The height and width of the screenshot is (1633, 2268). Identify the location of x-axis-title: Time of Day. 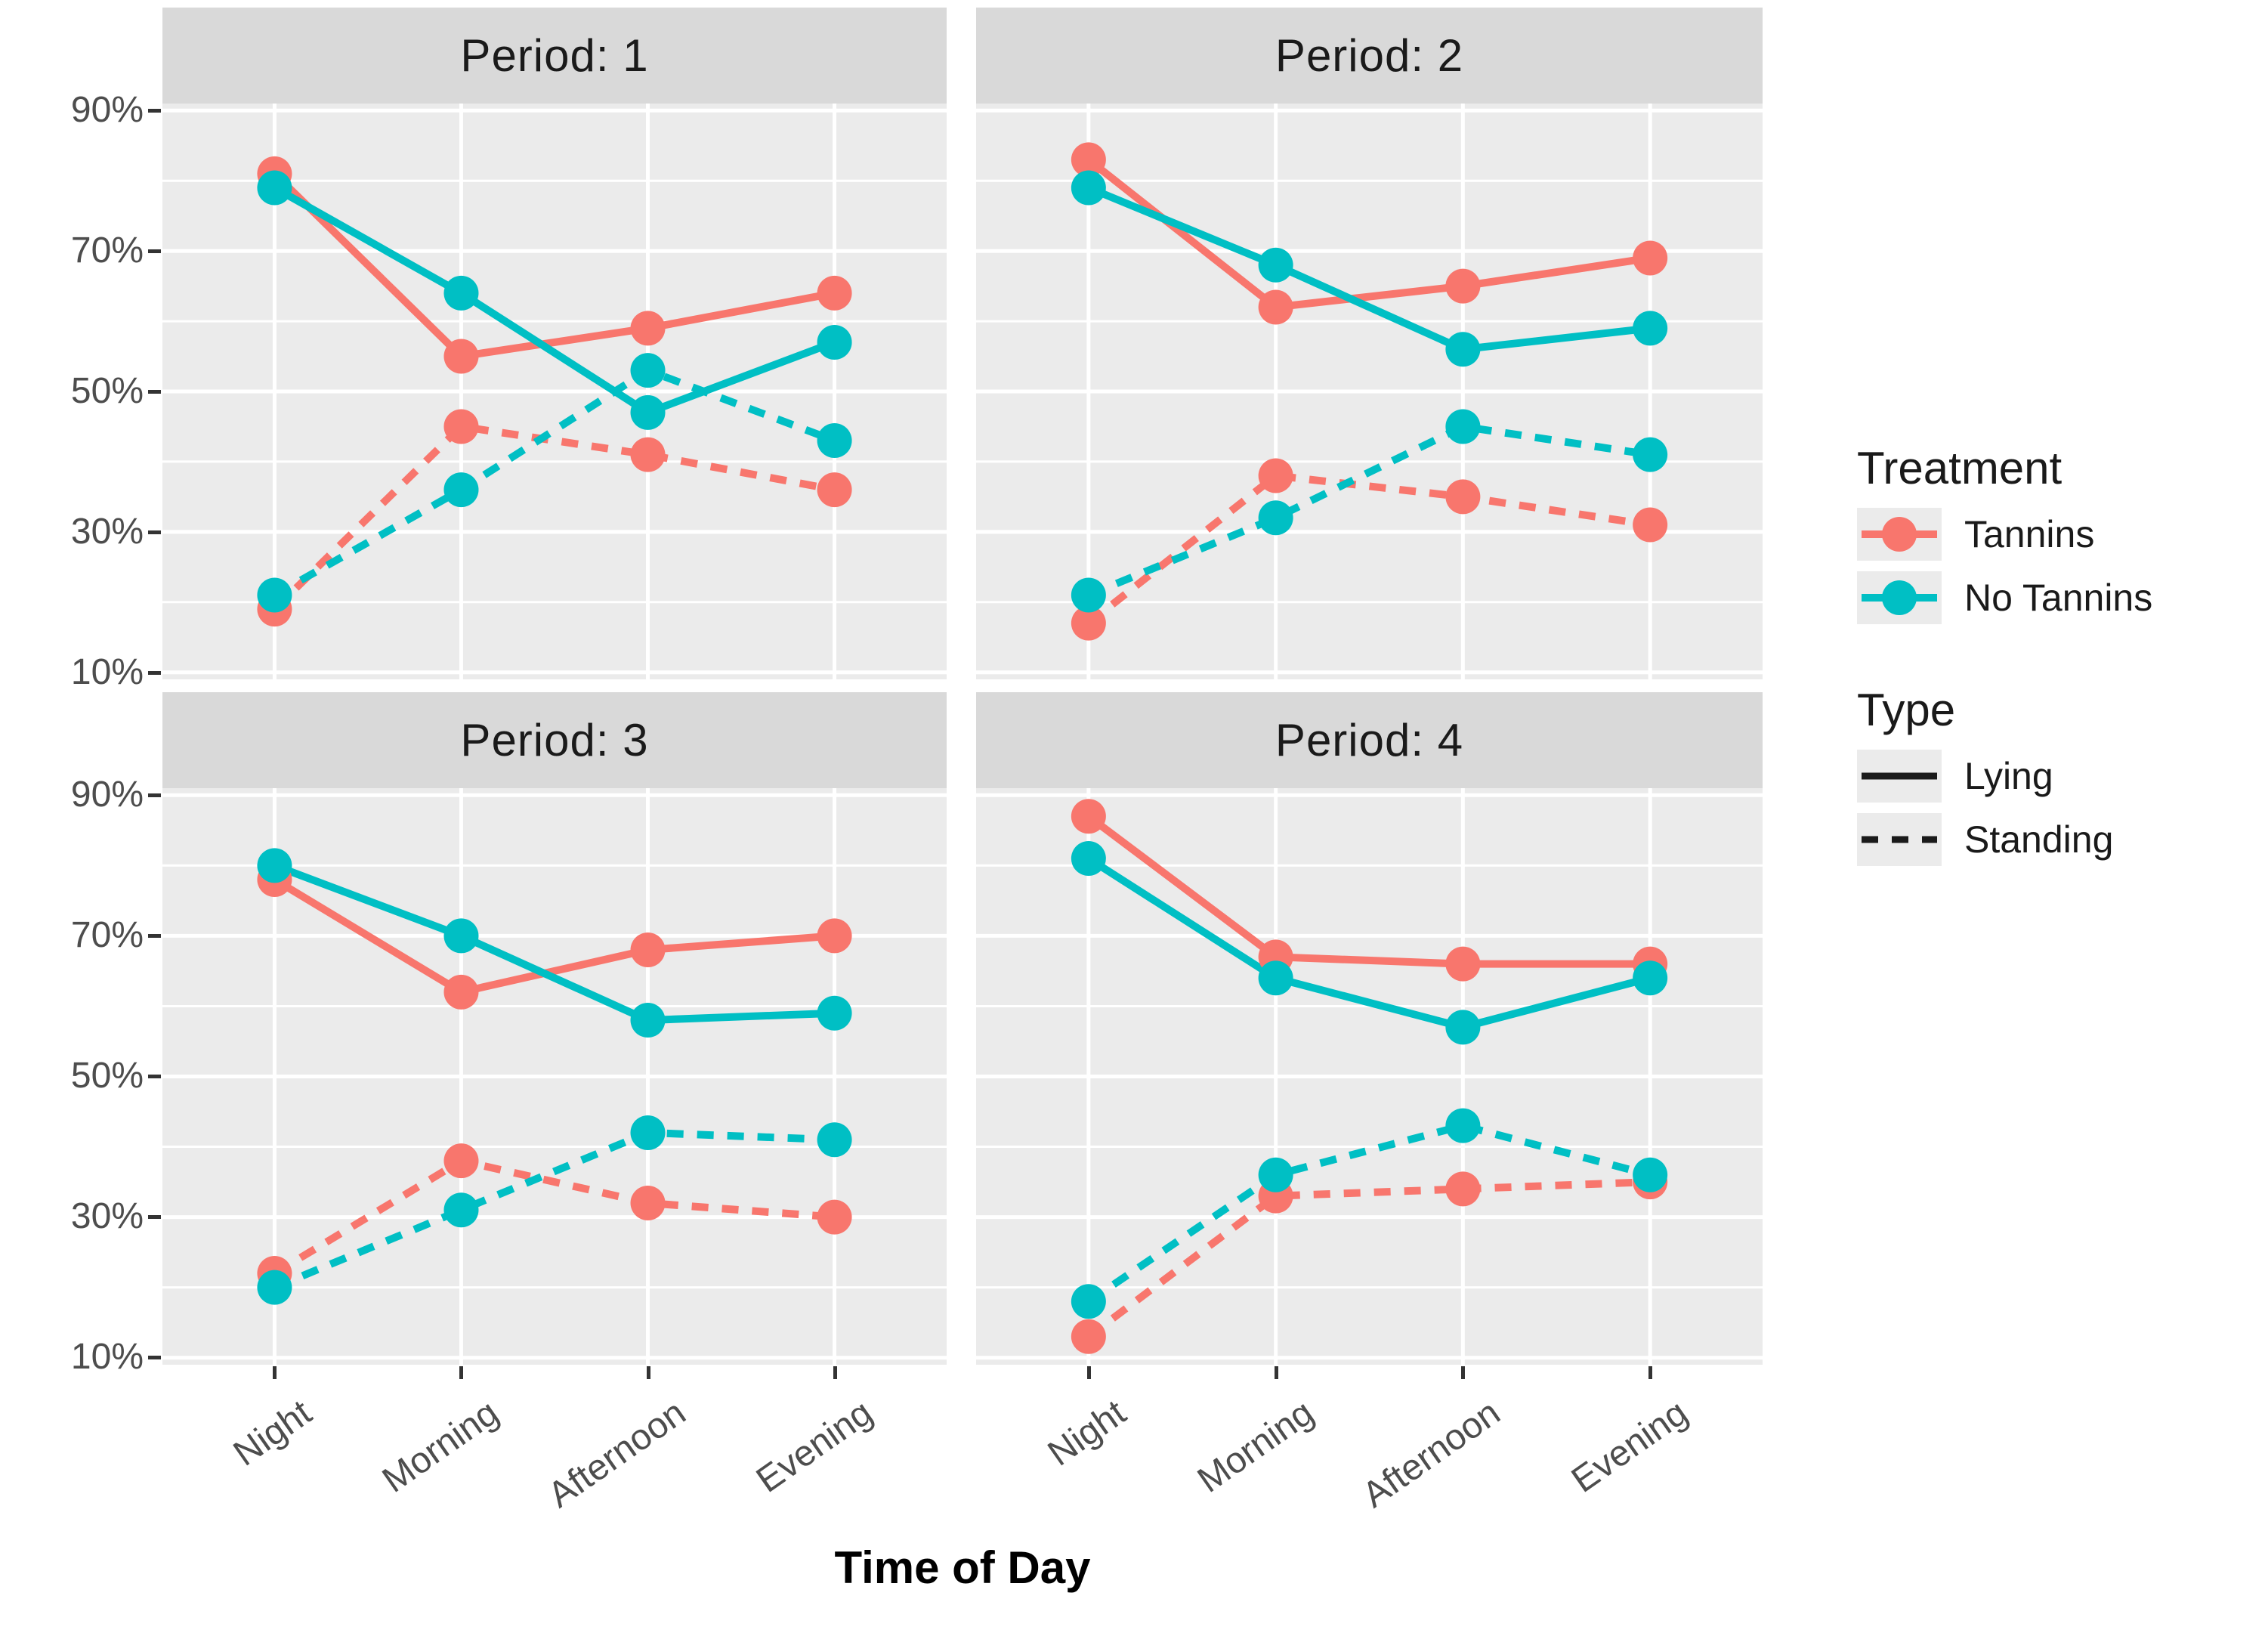
(962, 1567).